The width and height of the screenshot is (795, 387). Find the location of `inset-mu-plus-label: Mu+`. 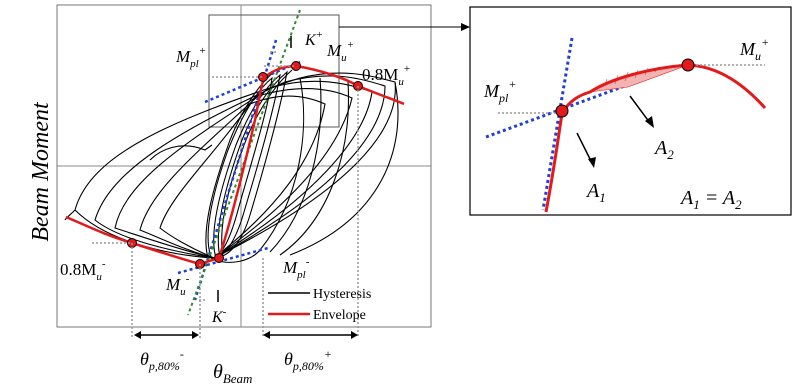

inset-mu-plus-label: Mu+ is located at coordinates (754, 49).